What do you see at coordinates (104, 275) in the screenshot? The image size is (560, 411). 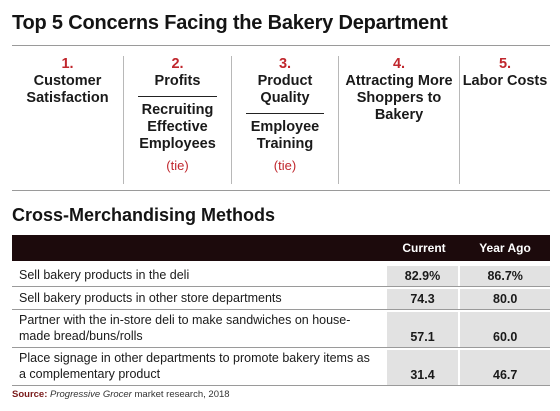 I see `method-label: Sell bakery products in the deli` at bounding box center [104, 275].